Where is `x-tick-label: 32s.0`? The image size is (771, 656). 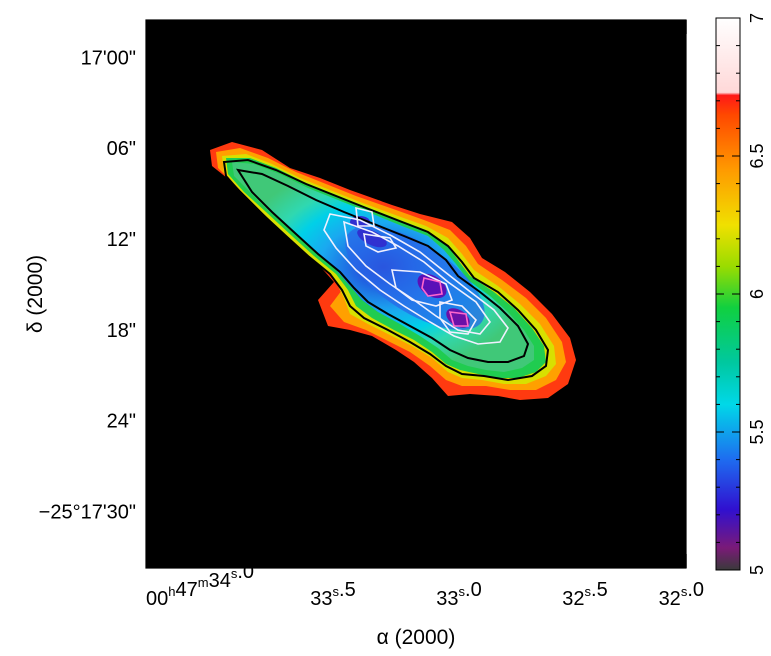 x-tick-label: 32s.0 is located at coordinates (681, 594).